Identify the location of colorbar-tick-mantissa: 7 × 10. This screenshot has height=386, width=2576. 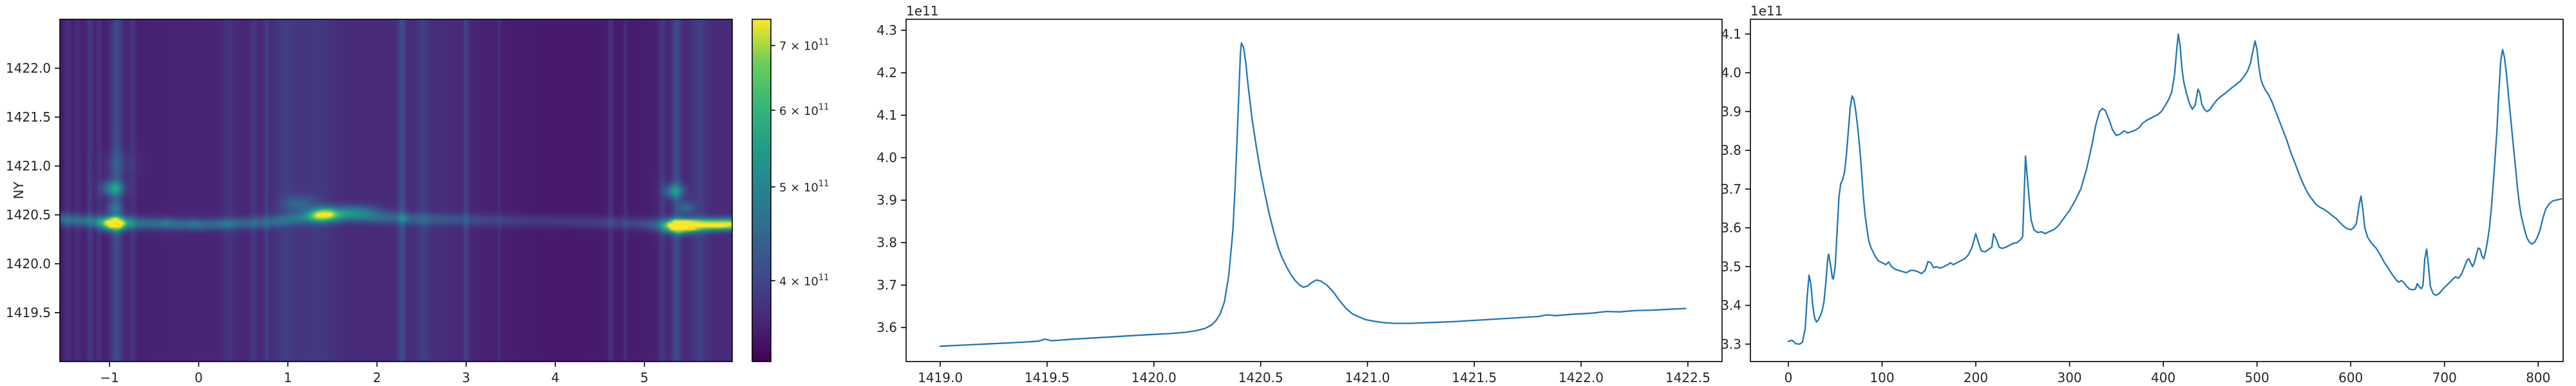
(799, 46).